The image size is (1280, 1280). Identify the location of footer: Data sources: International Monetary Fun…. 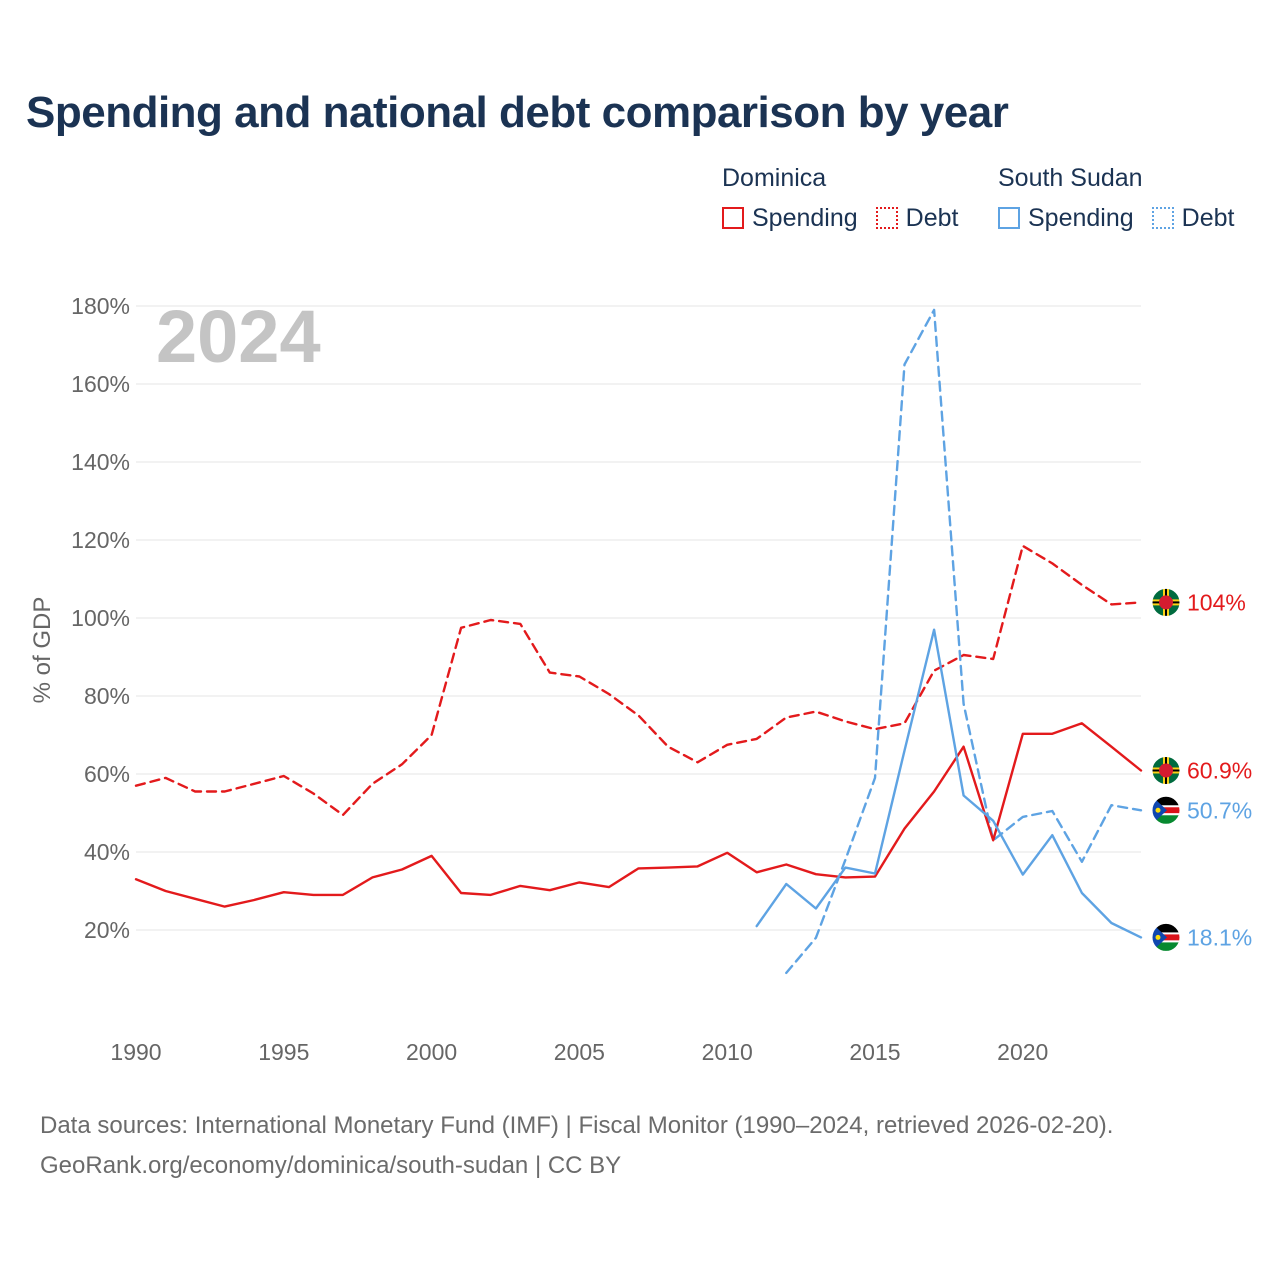
(576, 1146).